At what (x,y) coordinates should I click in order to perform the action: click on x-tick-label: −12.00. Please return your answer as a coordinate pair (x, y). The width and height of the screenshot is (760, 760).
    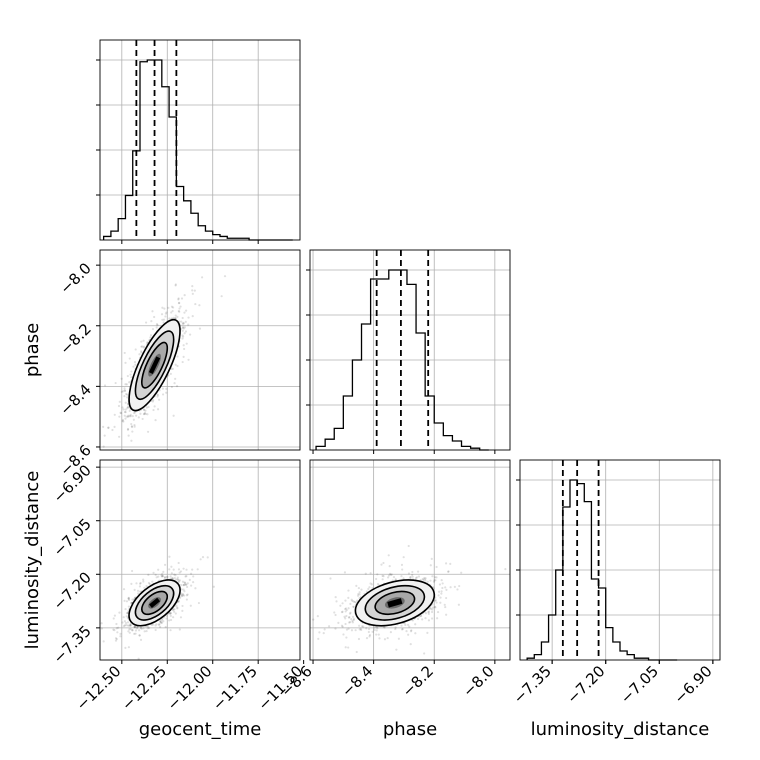
    Looking at the image, I should click on (190, 688).